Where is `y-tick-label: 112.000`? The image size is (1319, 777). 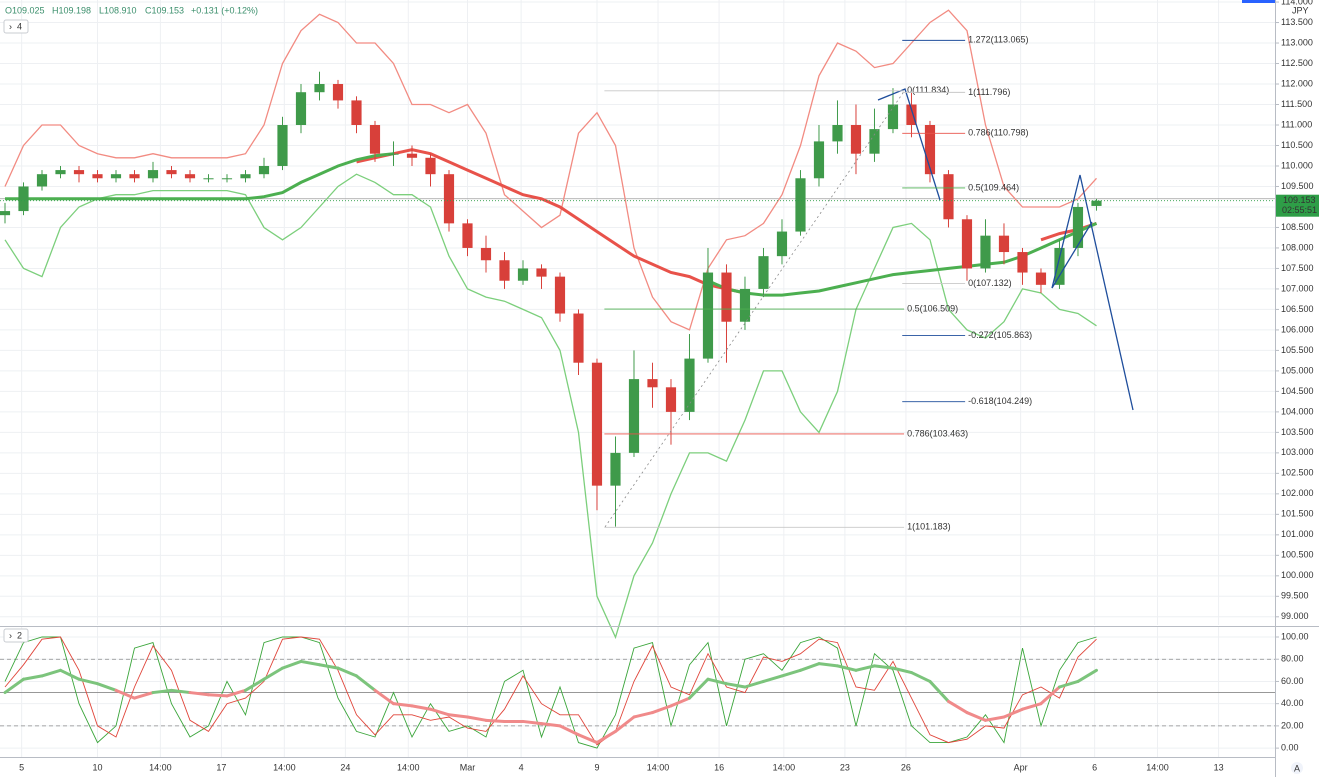 y-tick-label: 112.000 is located at coordinates (1297, 83).